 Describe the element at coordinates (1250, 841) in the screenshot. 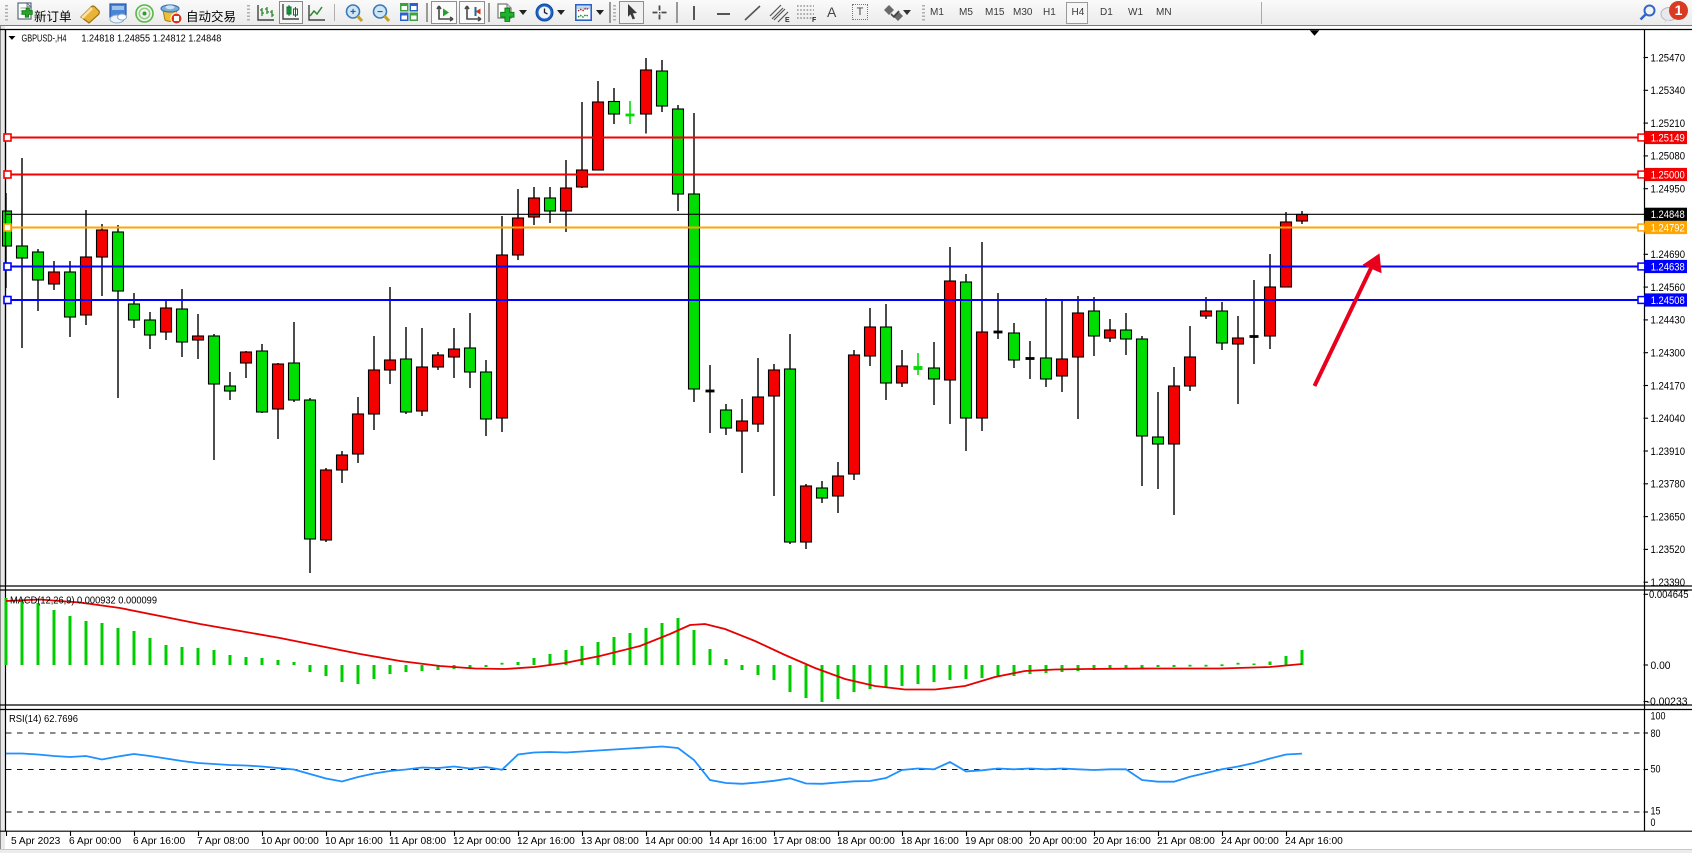

I see `svg-text: 24 Apr 00:00` at that location.